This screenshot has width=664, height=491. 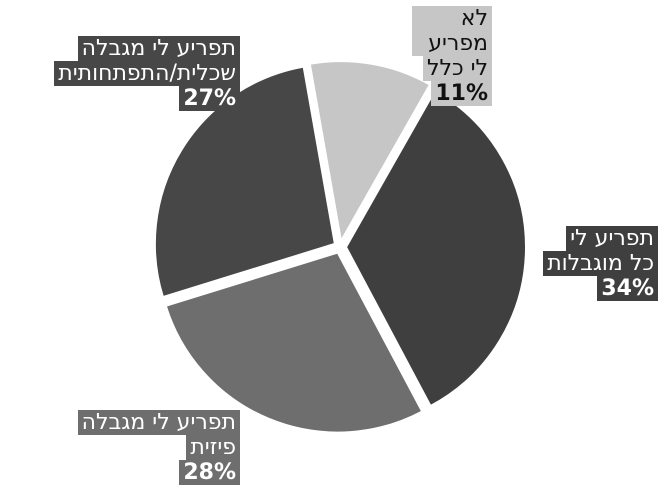 What do you see at coordinates (294, 342) in the screenshot?
I see `slice-physical` at bounding box center [294, 342].